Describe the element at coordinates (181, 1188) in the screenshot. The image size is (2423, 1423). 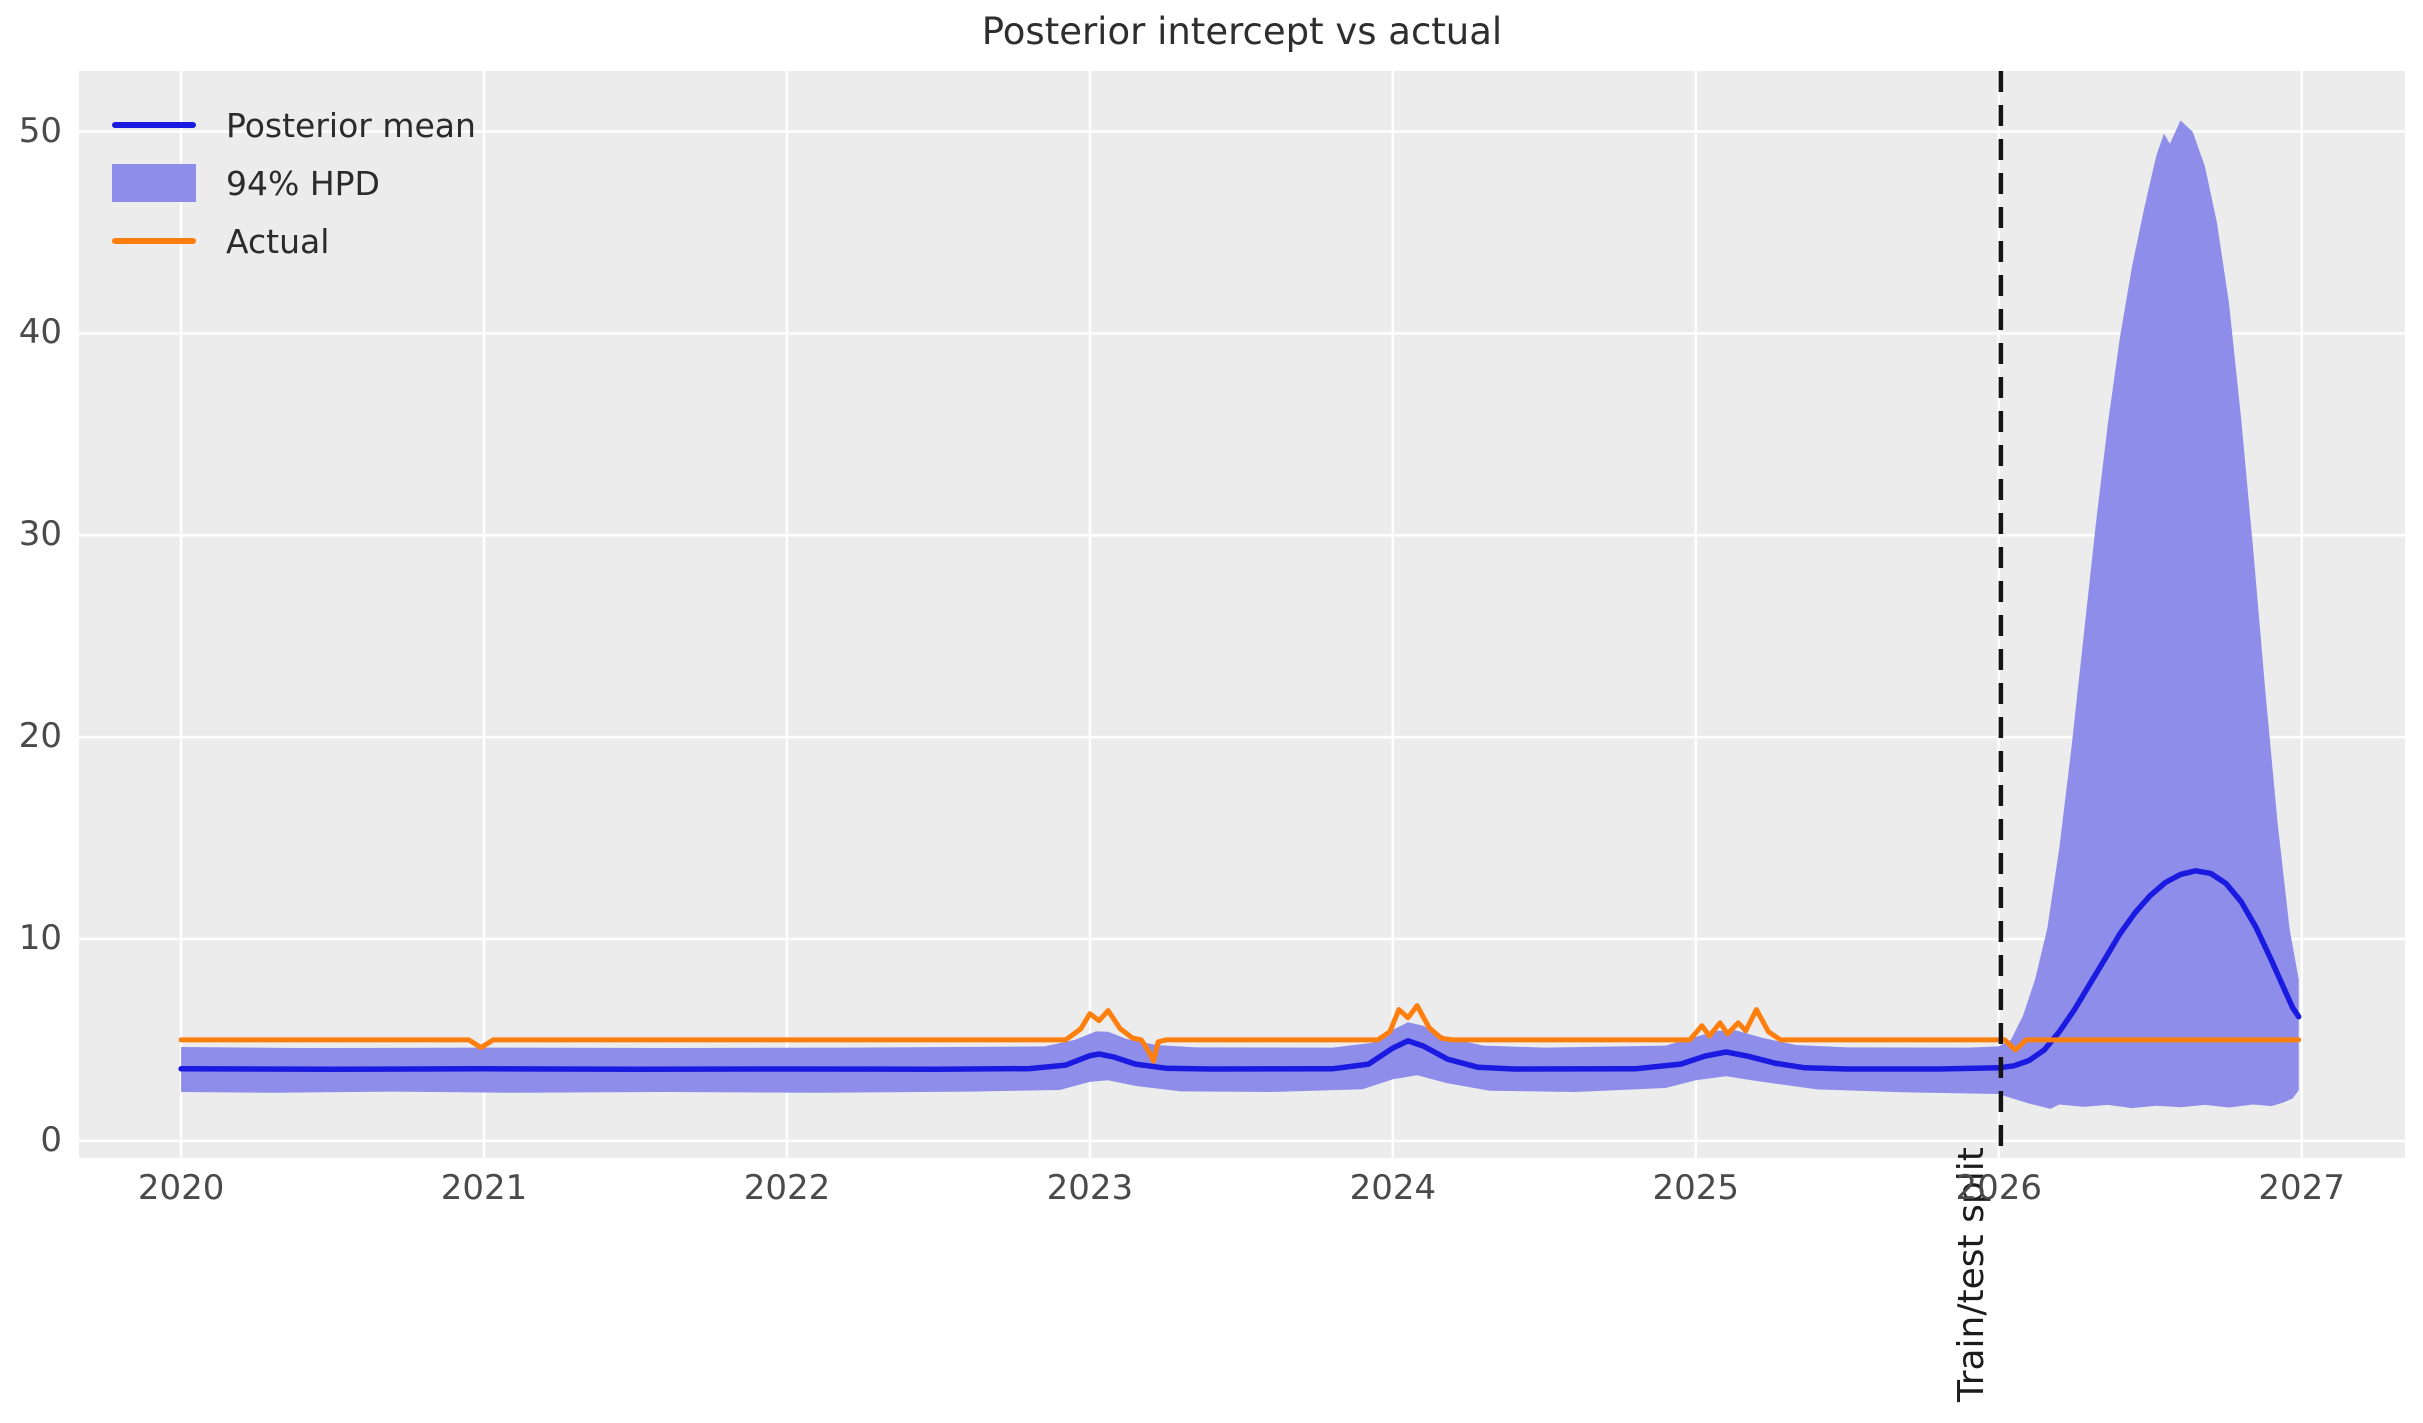
I see `x-tick-label: 2020` at that location.